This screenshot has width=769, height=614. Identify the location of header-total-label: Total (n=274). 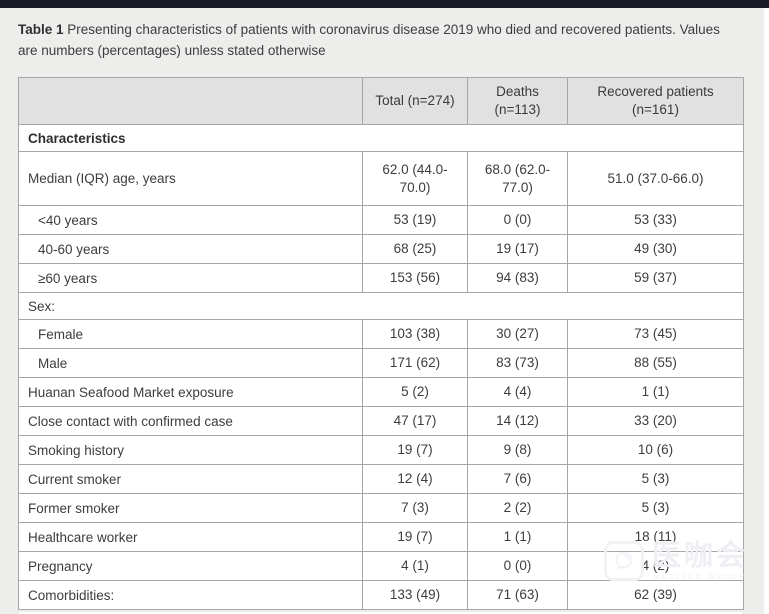
(415, 100).